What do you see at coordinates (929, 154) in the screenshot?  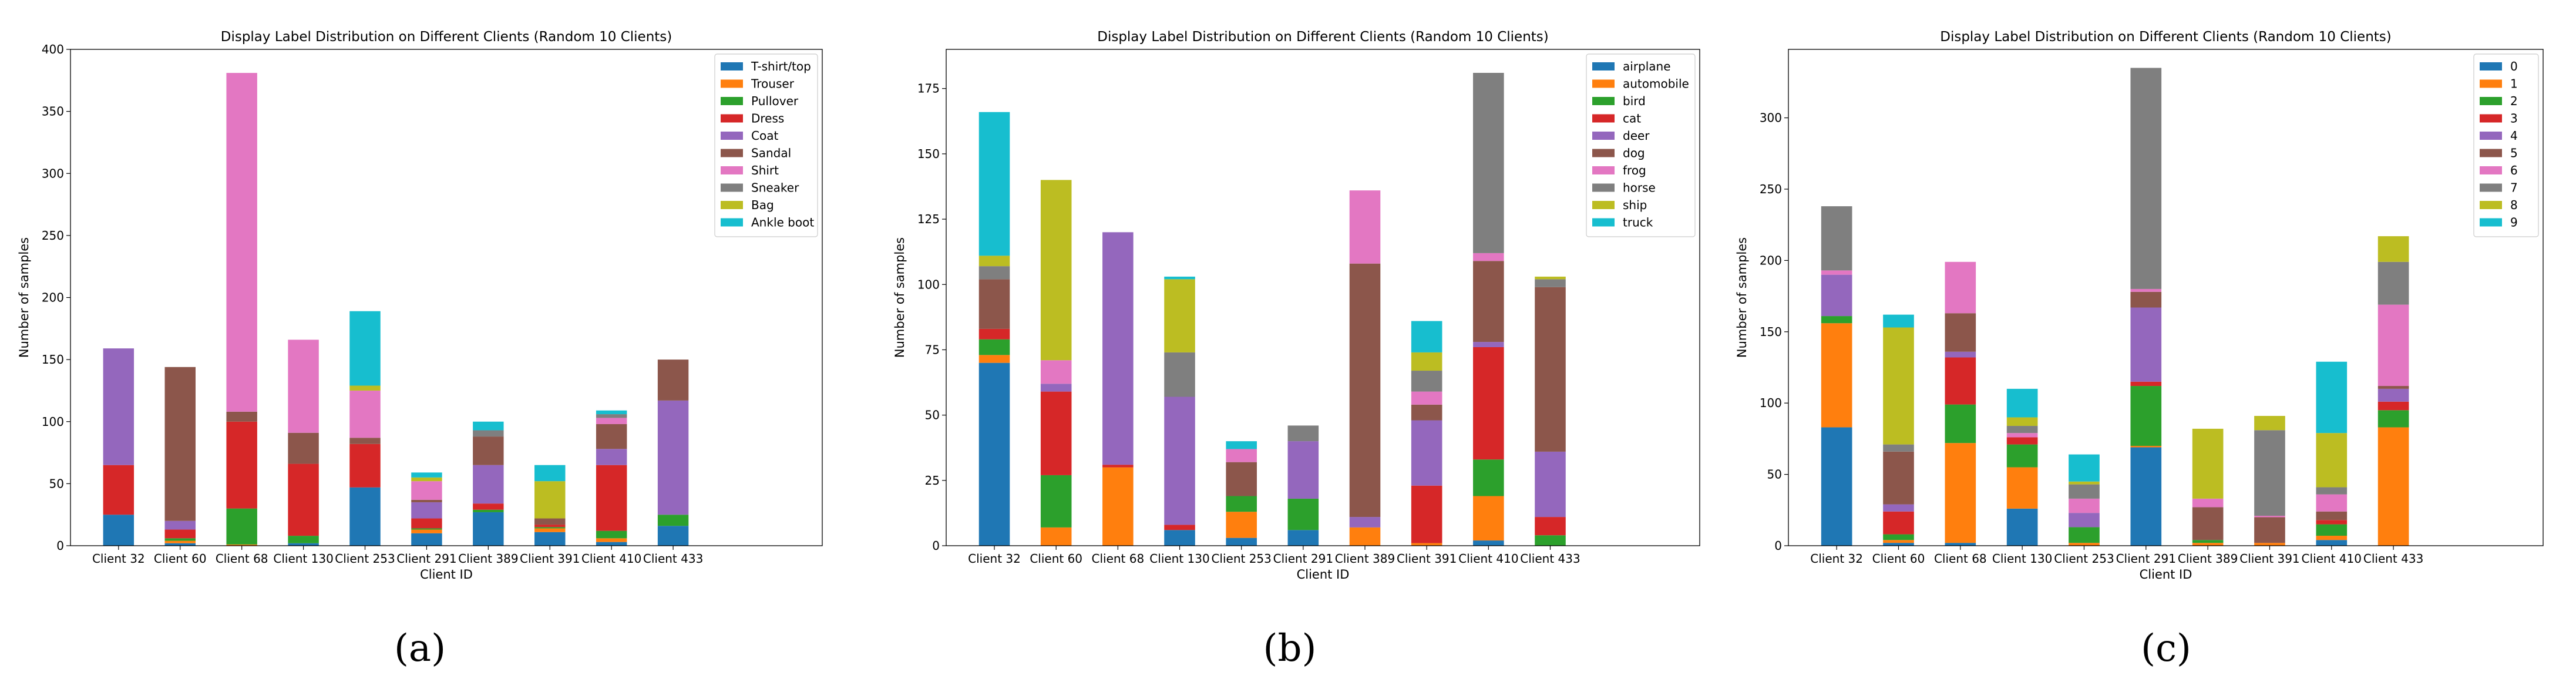 I see `y-tick-label: 150` at bounding box center [929, 154].